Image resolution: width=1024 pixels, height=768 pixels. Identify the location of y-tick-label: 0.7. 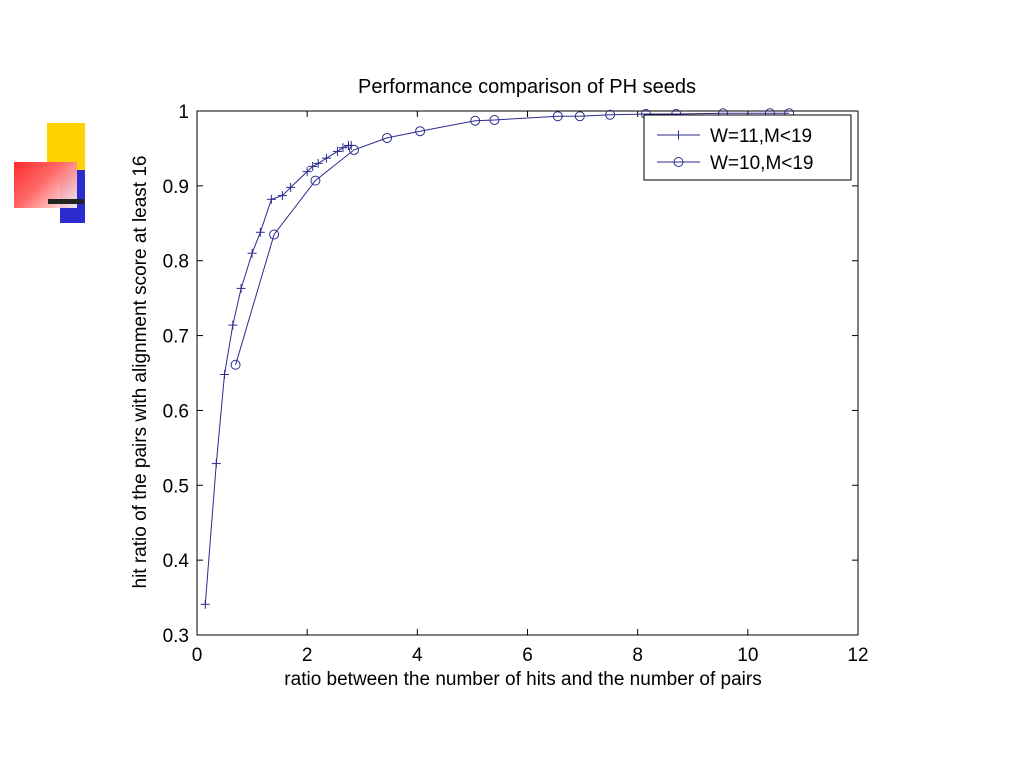
(176, 337).